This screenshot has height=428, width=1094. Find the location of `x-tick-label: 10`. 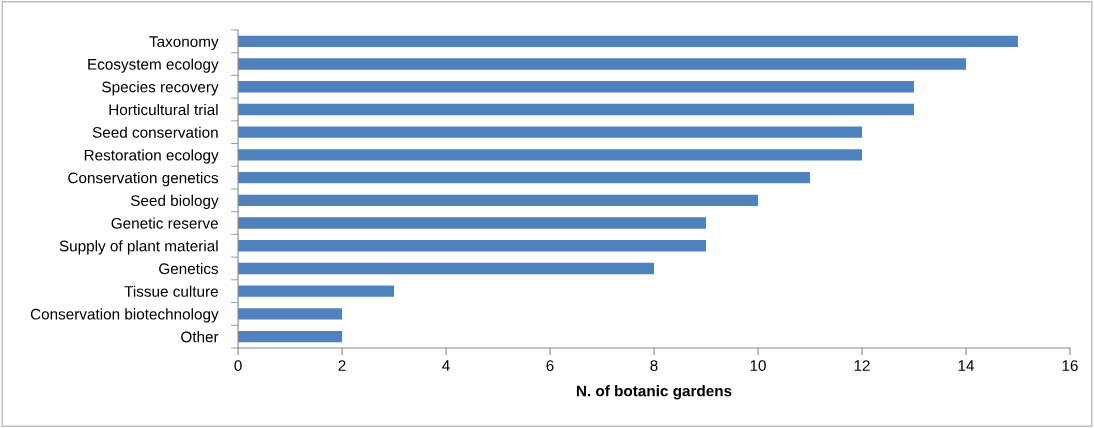

x-tick-label: 10 is located at coordinates (758, 365).